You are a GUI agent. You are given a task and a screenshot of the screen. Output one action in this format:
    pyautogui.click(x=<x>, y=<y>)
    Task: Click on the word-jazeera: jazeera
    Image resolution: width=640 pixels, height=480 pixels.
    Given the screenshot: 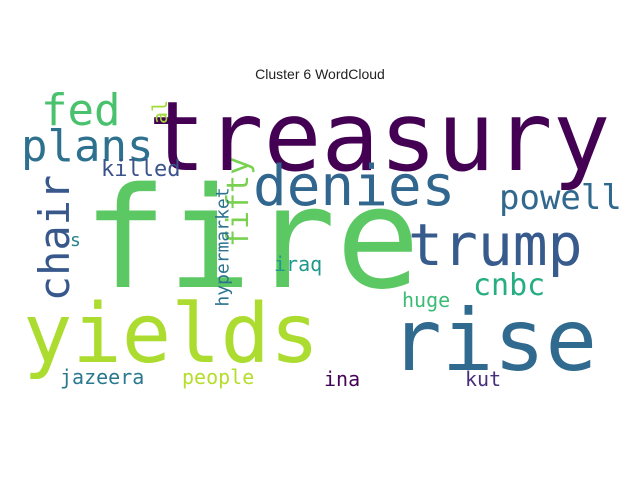 What is the action you would take?
    pyautogui.click(x=102, y=377)
    